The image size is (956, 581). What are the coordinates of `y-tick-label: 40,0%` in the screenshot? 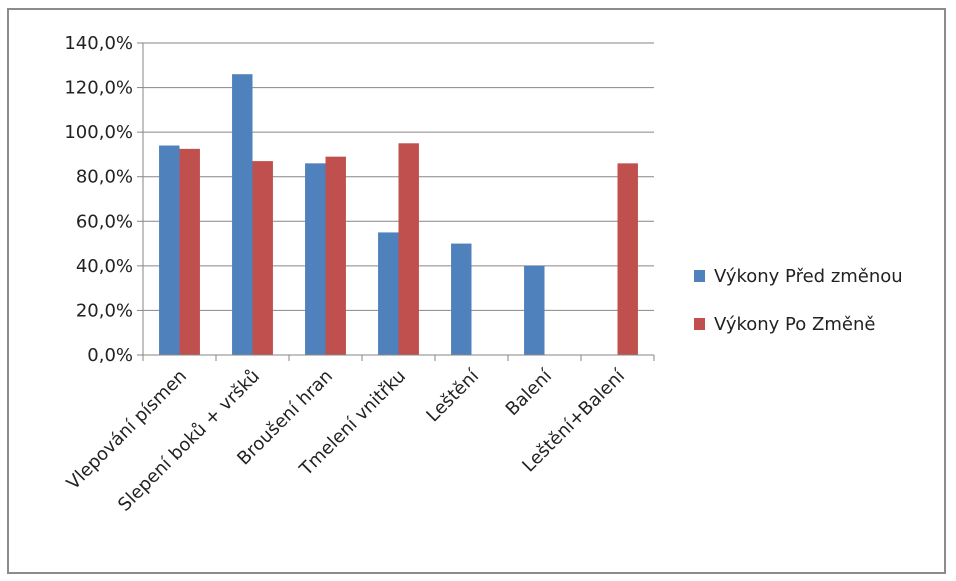 It's located at (104, 266).